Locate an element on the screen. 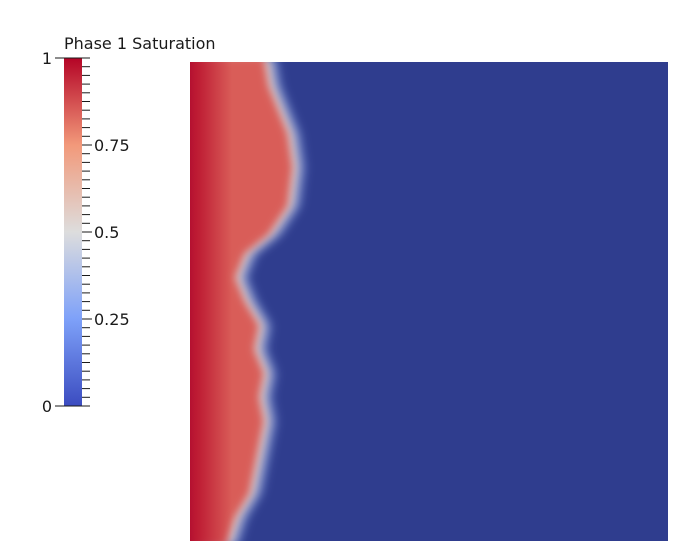 The height and width of the screenshot is (559, 675). colorbar-tick-label-4: 1 is located at coordinates (47, 58).